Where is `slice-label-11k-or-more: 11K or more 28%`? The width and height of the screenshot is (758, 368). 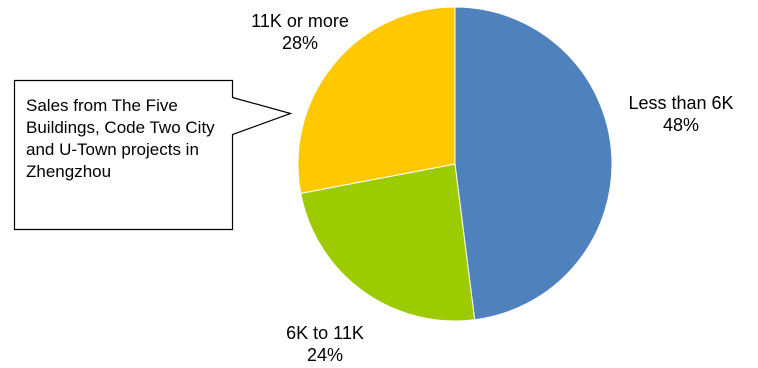 slice-label-11k-or-more: 11K or more 28% is located at coordinates (300, 32).